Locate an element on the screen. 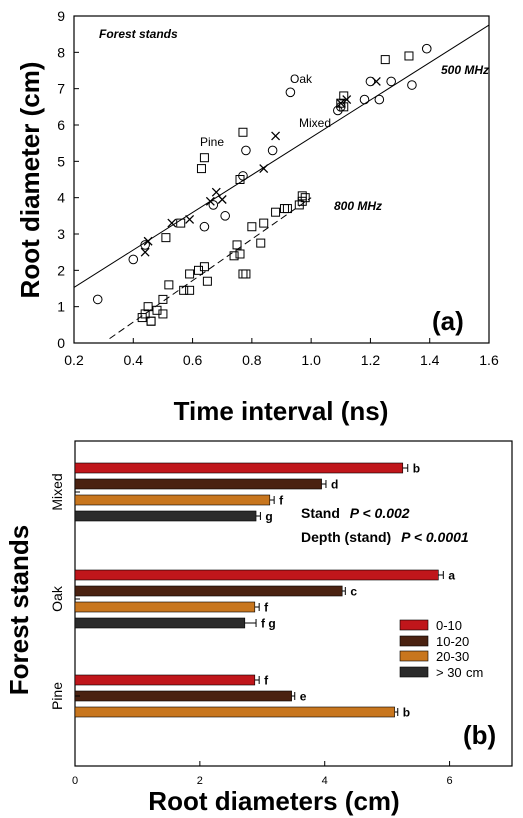 This screenshot has width=523, height=818. significance-letter: c is located at coordinates (353, 592).